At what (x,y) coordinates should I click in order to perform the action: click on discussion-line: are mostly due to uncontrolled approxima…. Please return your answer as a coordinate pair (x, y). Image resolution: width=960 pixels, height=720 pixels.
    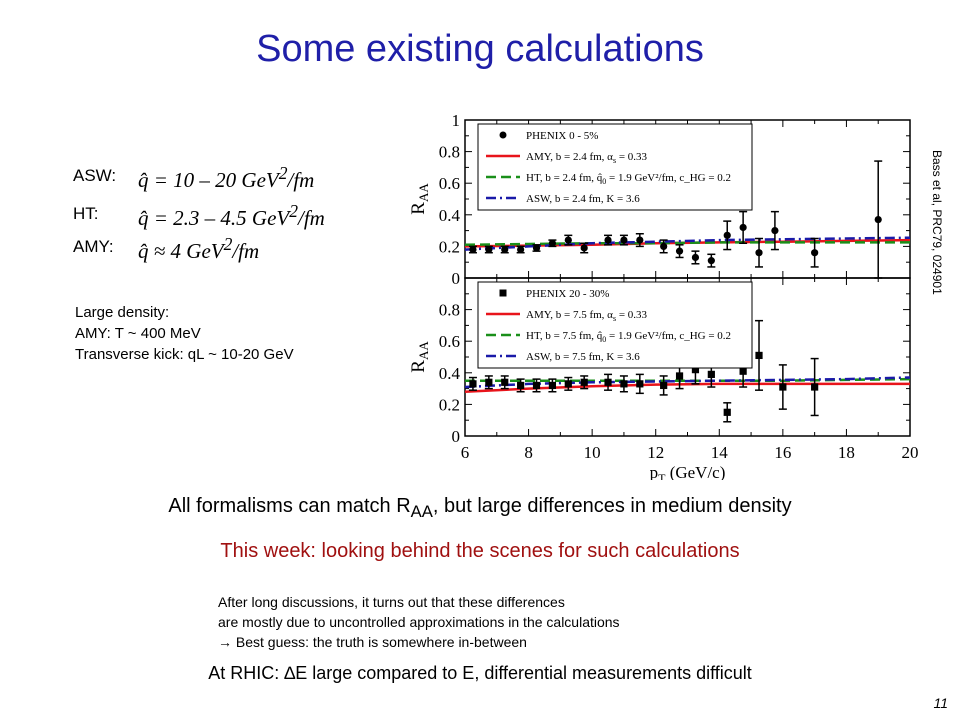
    Looking at the image, I should click on (419, 622).